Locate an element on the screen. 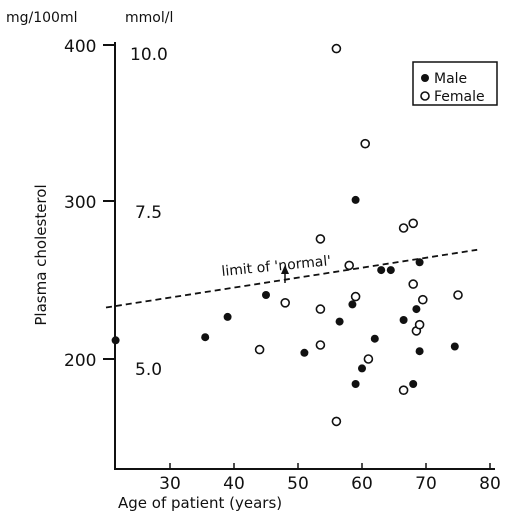 The height and width of the screenshot is (515, 509). y-units-left-label: mg/100ml is located at coordinates (42, 18).